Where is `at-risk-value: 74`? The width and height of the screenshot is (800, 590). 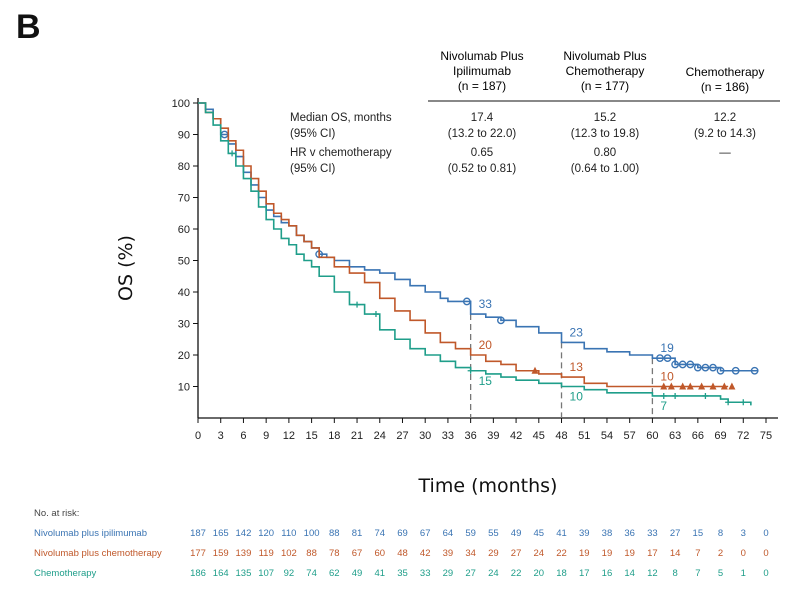 at-risk-value: 74 is located at coordinates (379, 533).